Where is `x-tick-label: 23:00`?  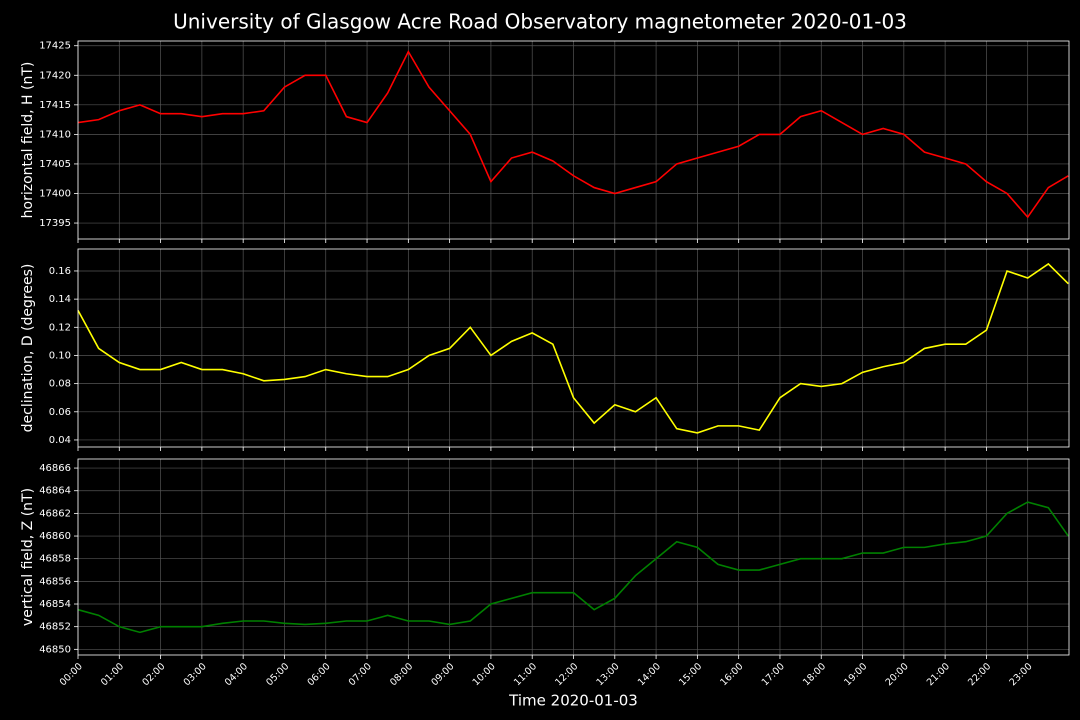
x-tick-label: 23:00 is located at coordinates (1020, 674).